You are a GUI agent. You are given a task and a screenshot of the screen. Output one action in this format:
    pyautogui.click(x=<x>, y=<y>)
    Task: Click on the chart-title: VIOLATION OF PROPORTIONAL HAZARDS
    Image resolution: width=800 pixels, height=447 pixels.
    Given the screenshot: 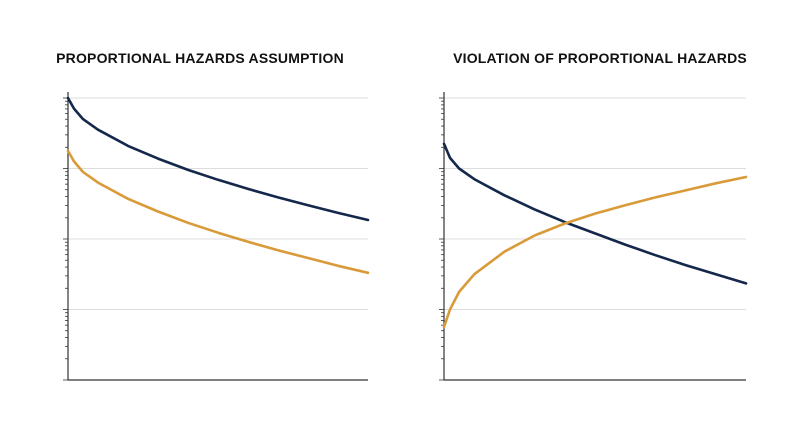 What is the action you would take?
    pyautogui.click(x=600, y=58)
    